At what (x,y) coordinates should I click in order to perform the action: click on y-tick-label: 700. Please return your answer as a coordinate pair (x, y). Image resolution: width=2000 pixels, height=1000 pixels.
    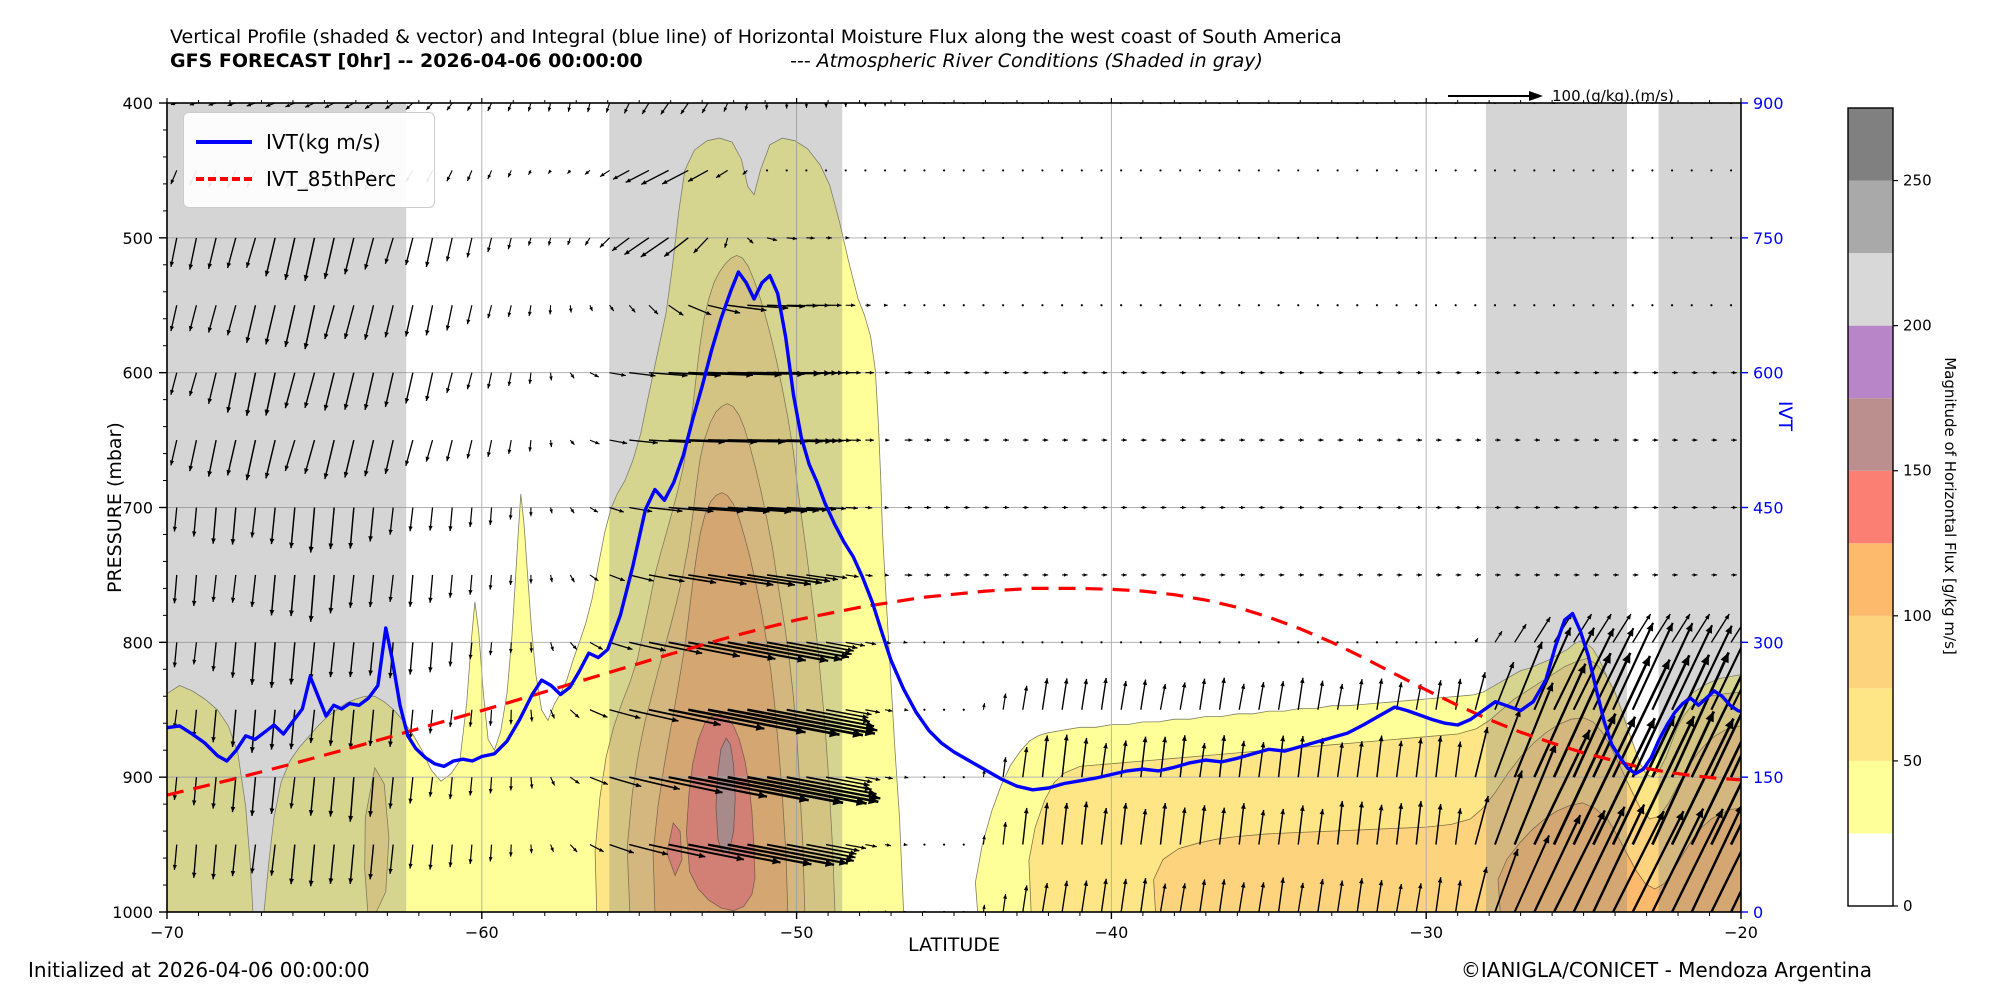
    Looking at the image, I should click on (137, 508).